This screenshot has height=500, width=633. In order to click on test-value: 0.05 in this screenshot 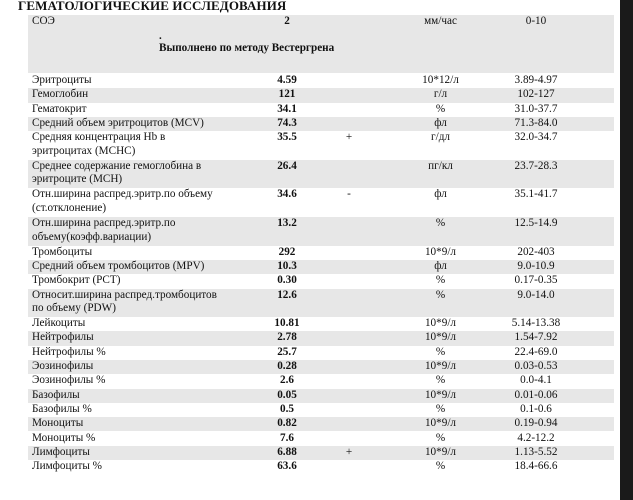, I will do `click(287, 394)`.